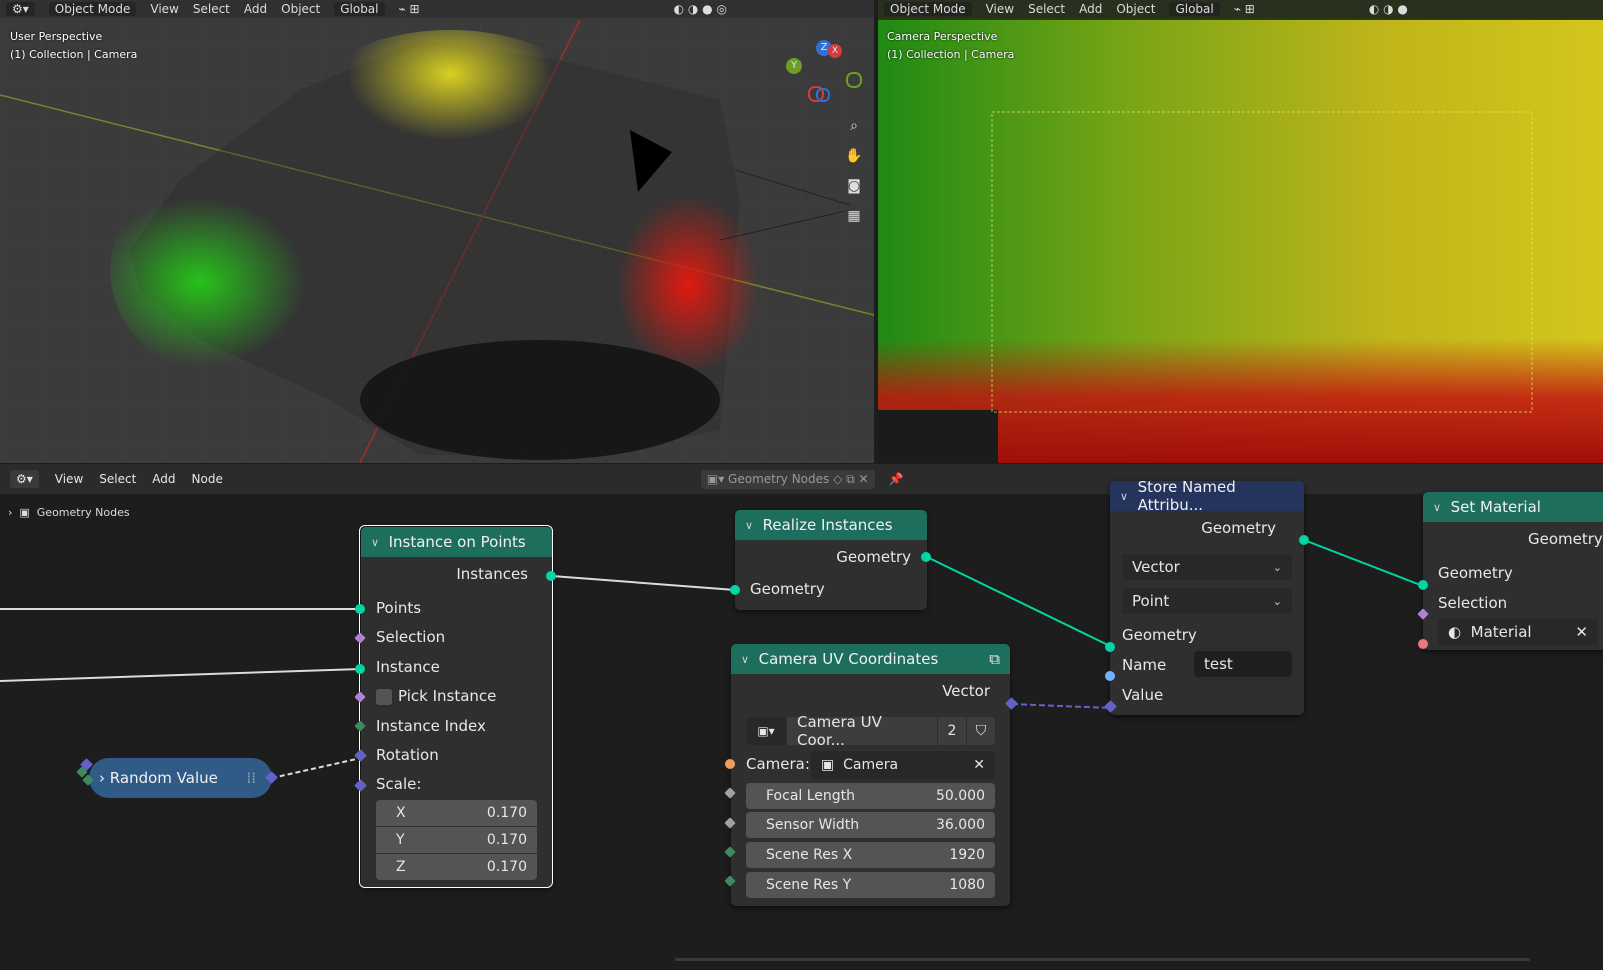  What do you see at coordinates (1243, 664) in the screenshot?
I see `name-text-field: test` at bounding box center [1243, 664].